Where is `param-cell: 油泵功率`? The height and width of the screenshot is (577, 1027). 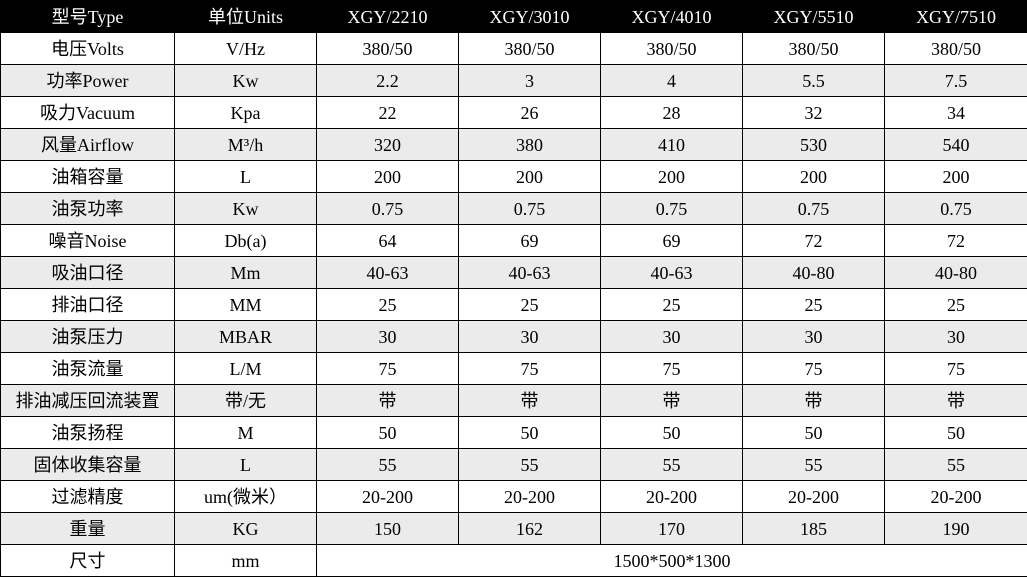
param-cell: 油泵功率 is located at coordinates (88, 209).